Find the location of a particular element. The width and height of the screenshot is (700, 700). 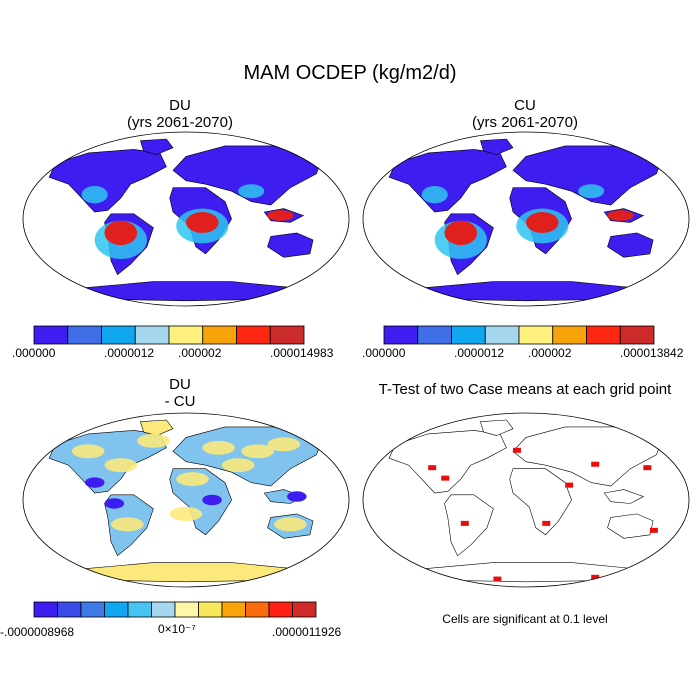

map-panel-ttest is located at coordinates (526, 500).